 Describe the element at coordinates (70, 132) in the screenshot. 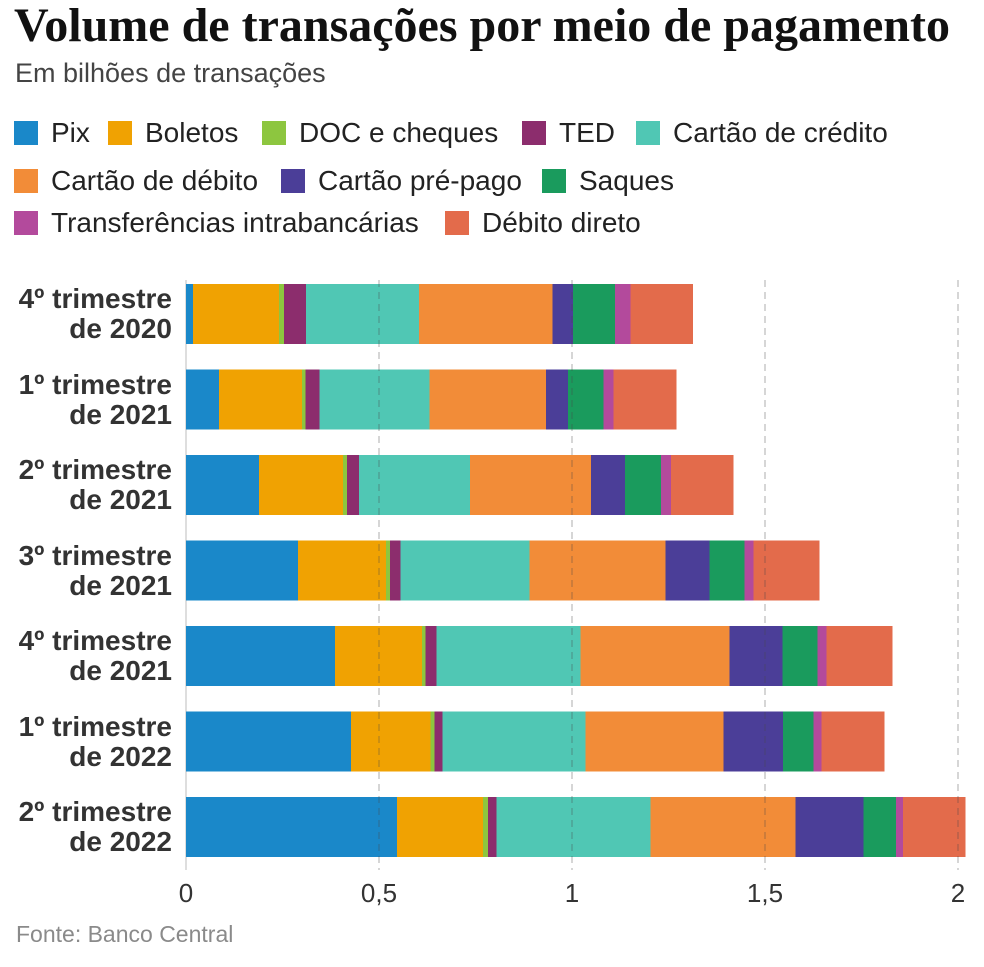

I see `legend-label: Pix` at that location.